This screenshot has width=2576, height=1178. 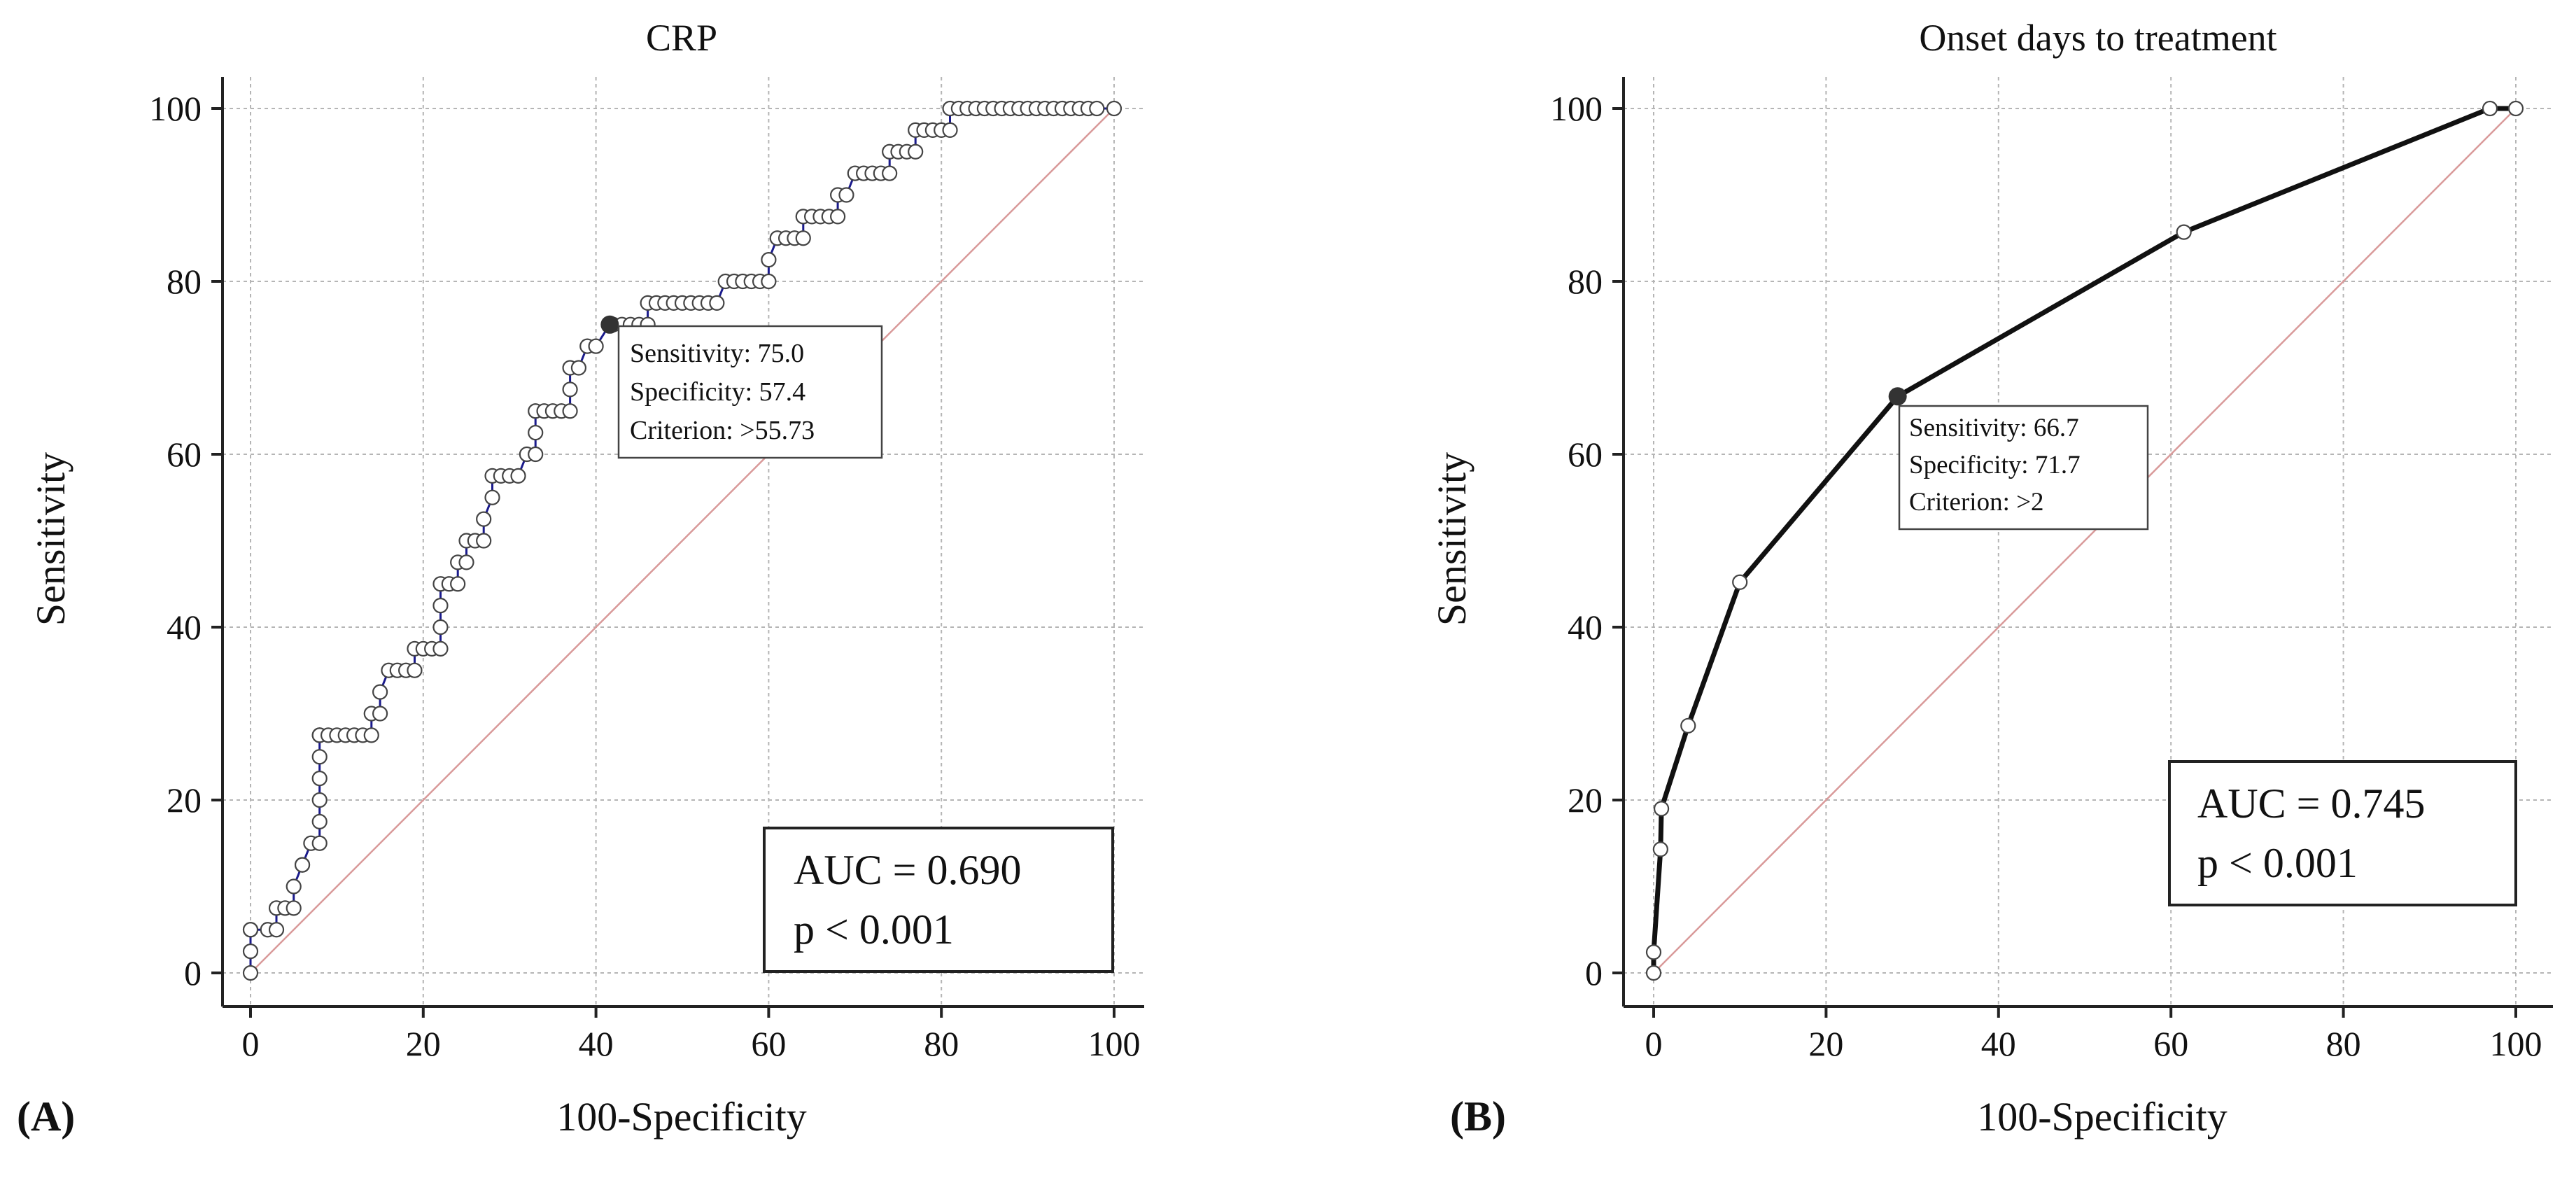 I want to click on panel-b-auc-frame, so click(x=2342, y=833).